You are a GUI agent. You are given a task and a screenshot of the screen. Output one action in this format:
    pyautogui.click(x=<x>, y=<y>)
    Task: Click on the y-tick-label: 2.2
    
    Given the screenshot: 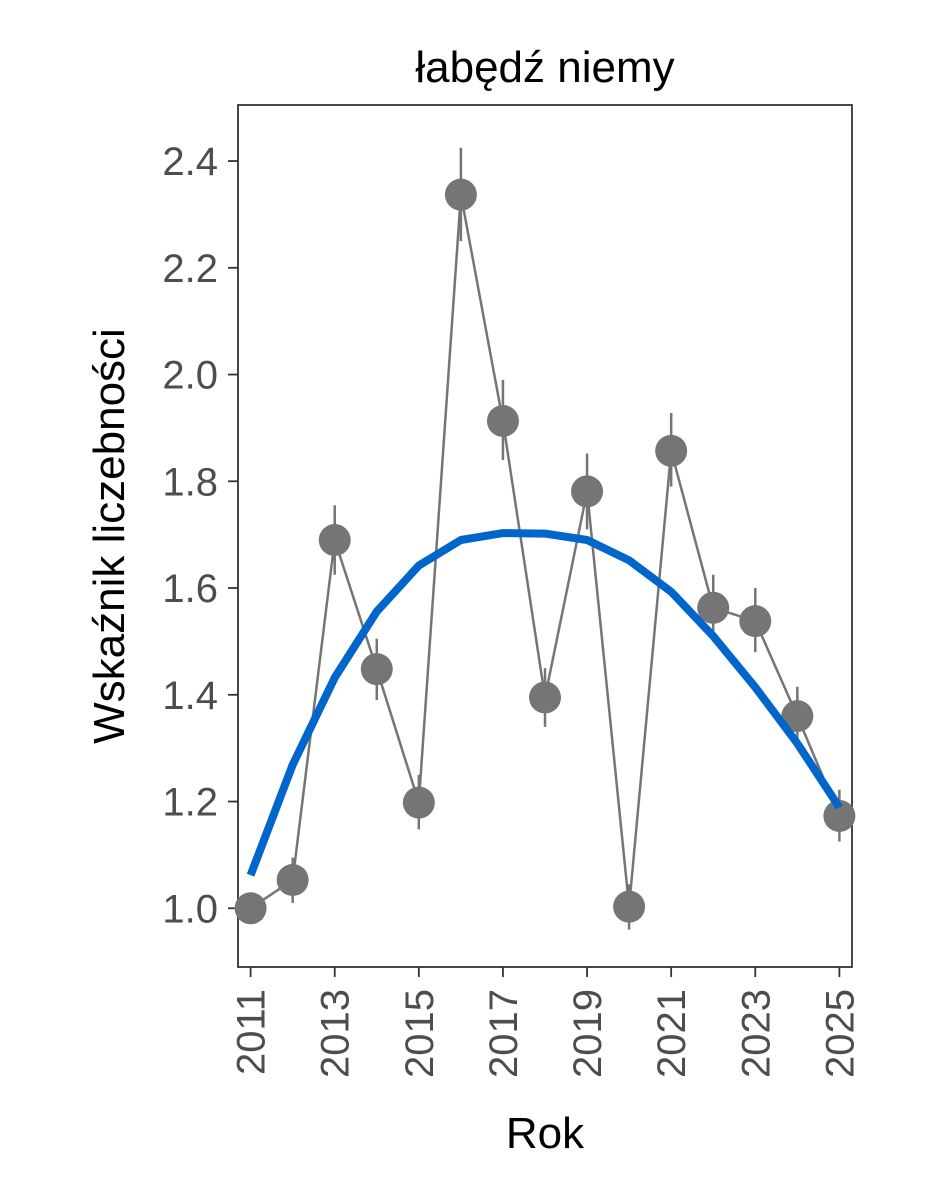 What is the action you would take?
    pyautogui.click(x=190, y=269)
    